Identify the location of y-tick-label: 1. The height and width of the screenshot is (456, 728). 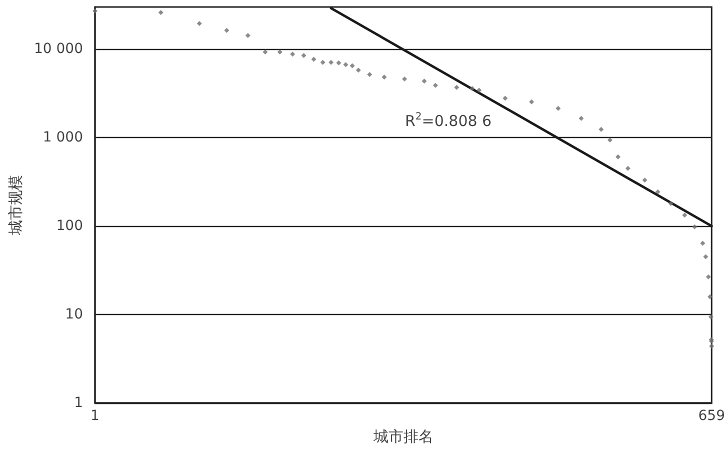
(78, 403).